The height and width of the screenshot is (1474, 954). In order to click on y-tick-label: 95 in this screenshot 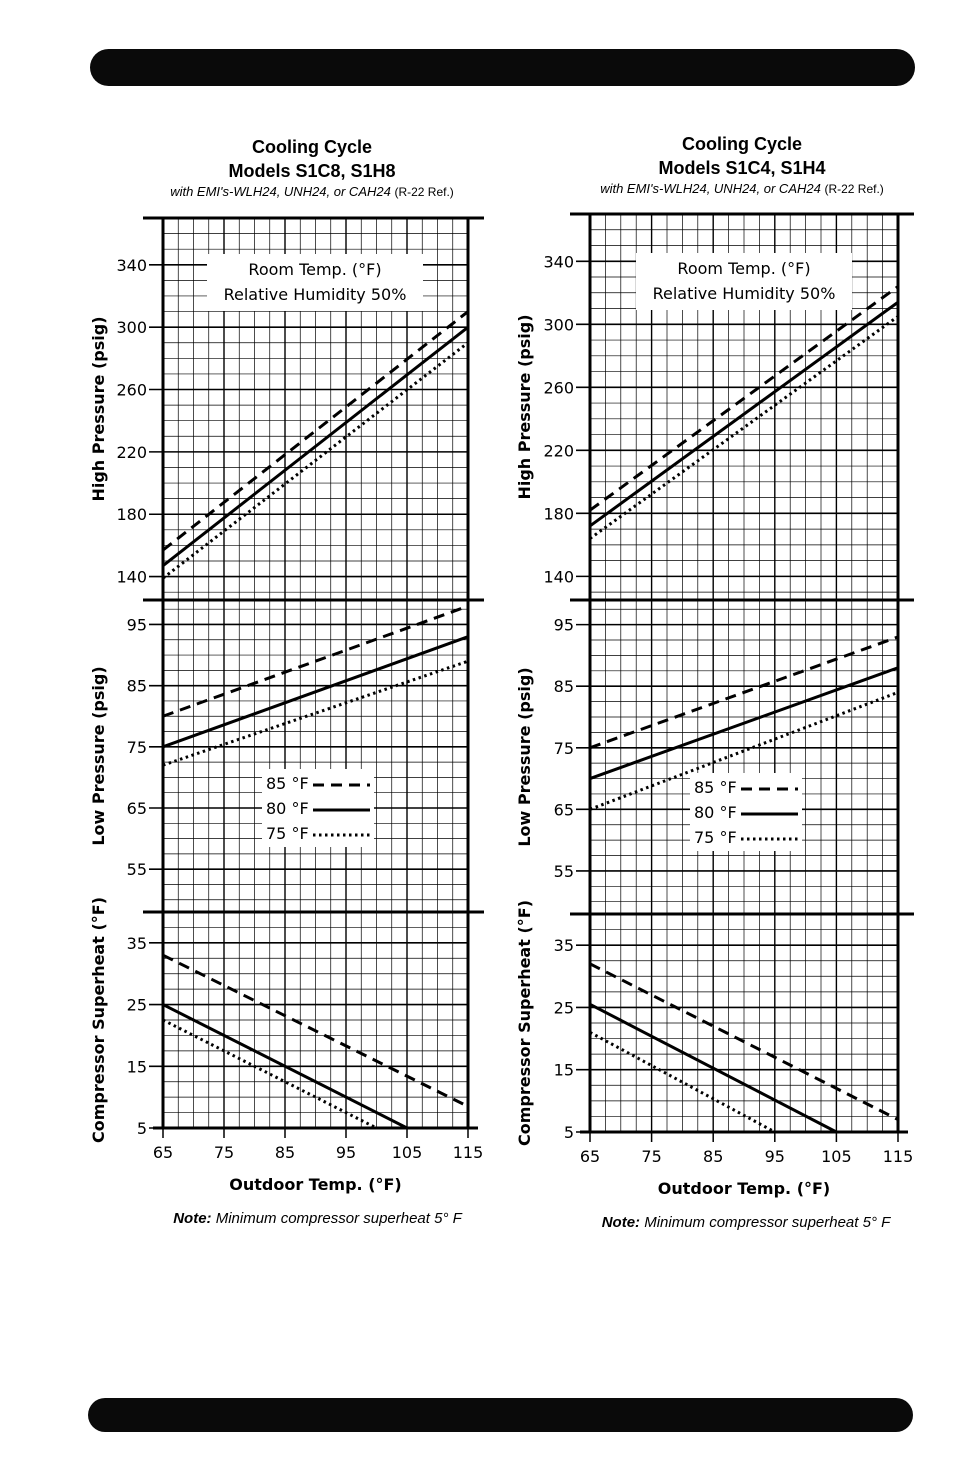, I will do `click(137, 624)`.